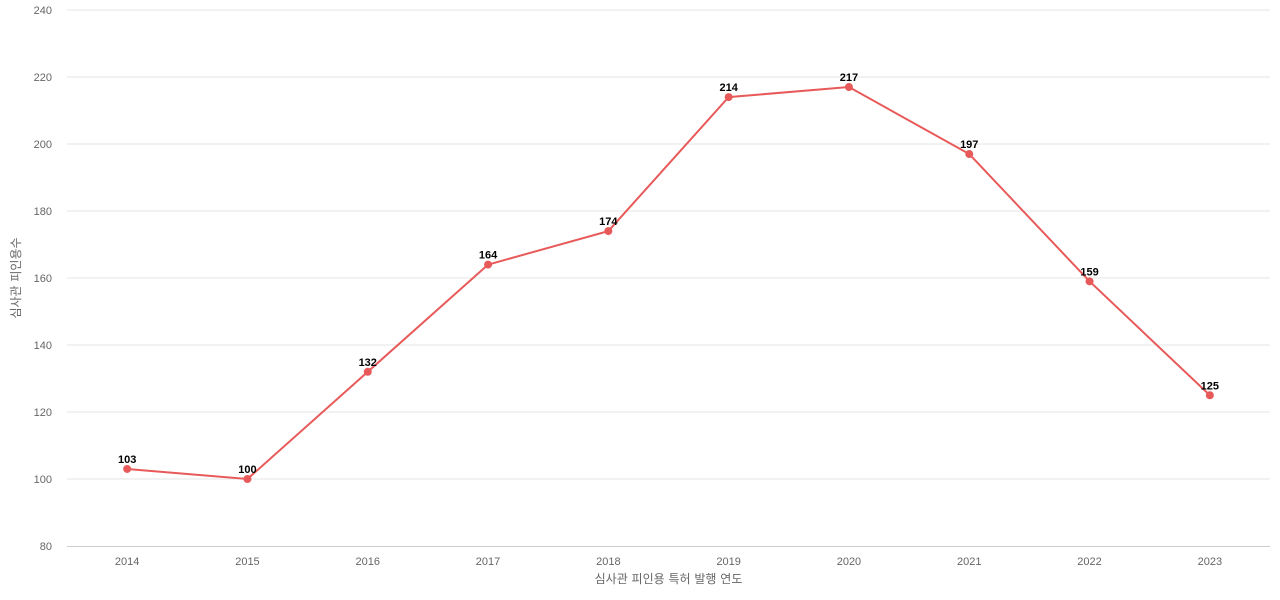 Image resolution: width=1280 pixels, height=600 pixels. I want to click on y-tick-label: 240, so click(43, 11).